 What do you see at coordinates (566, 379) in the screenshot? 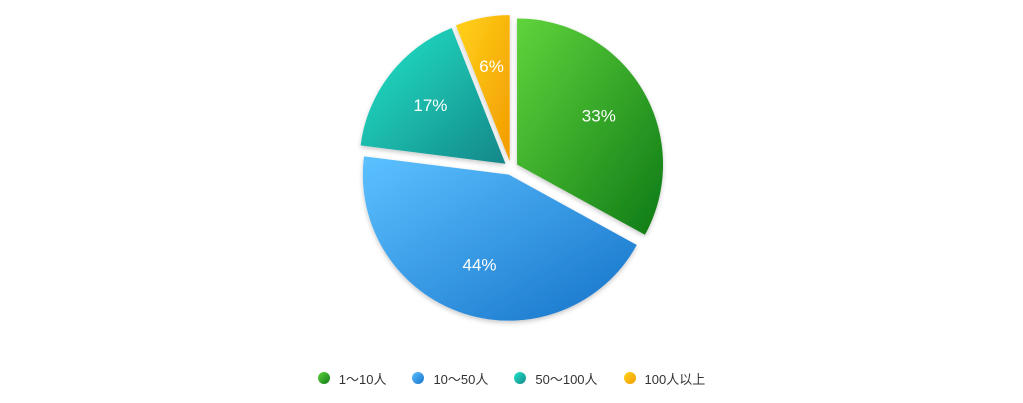
I see `legend-label: 50〜100人` at bounding box center [566, 379].